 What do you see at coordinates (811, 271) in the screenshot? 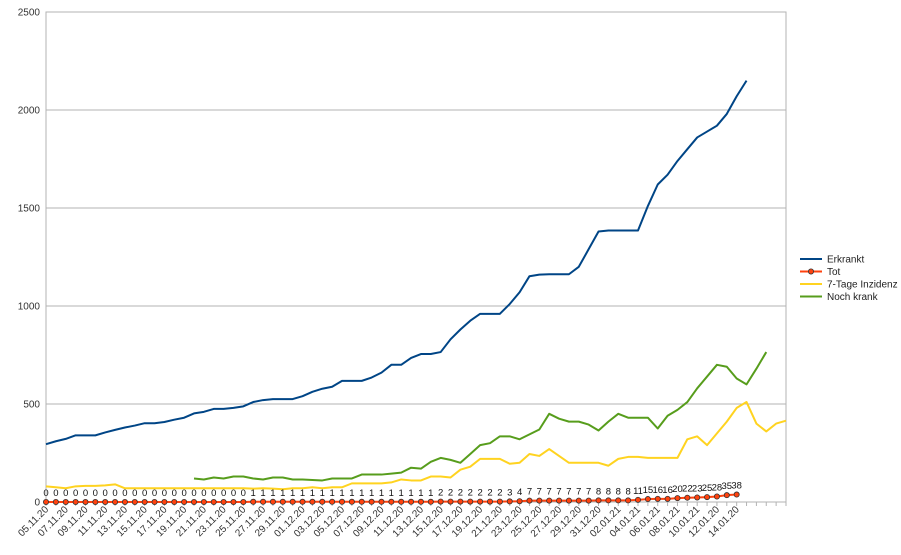
I see `legend-marker` at bounding box center [811, 271].